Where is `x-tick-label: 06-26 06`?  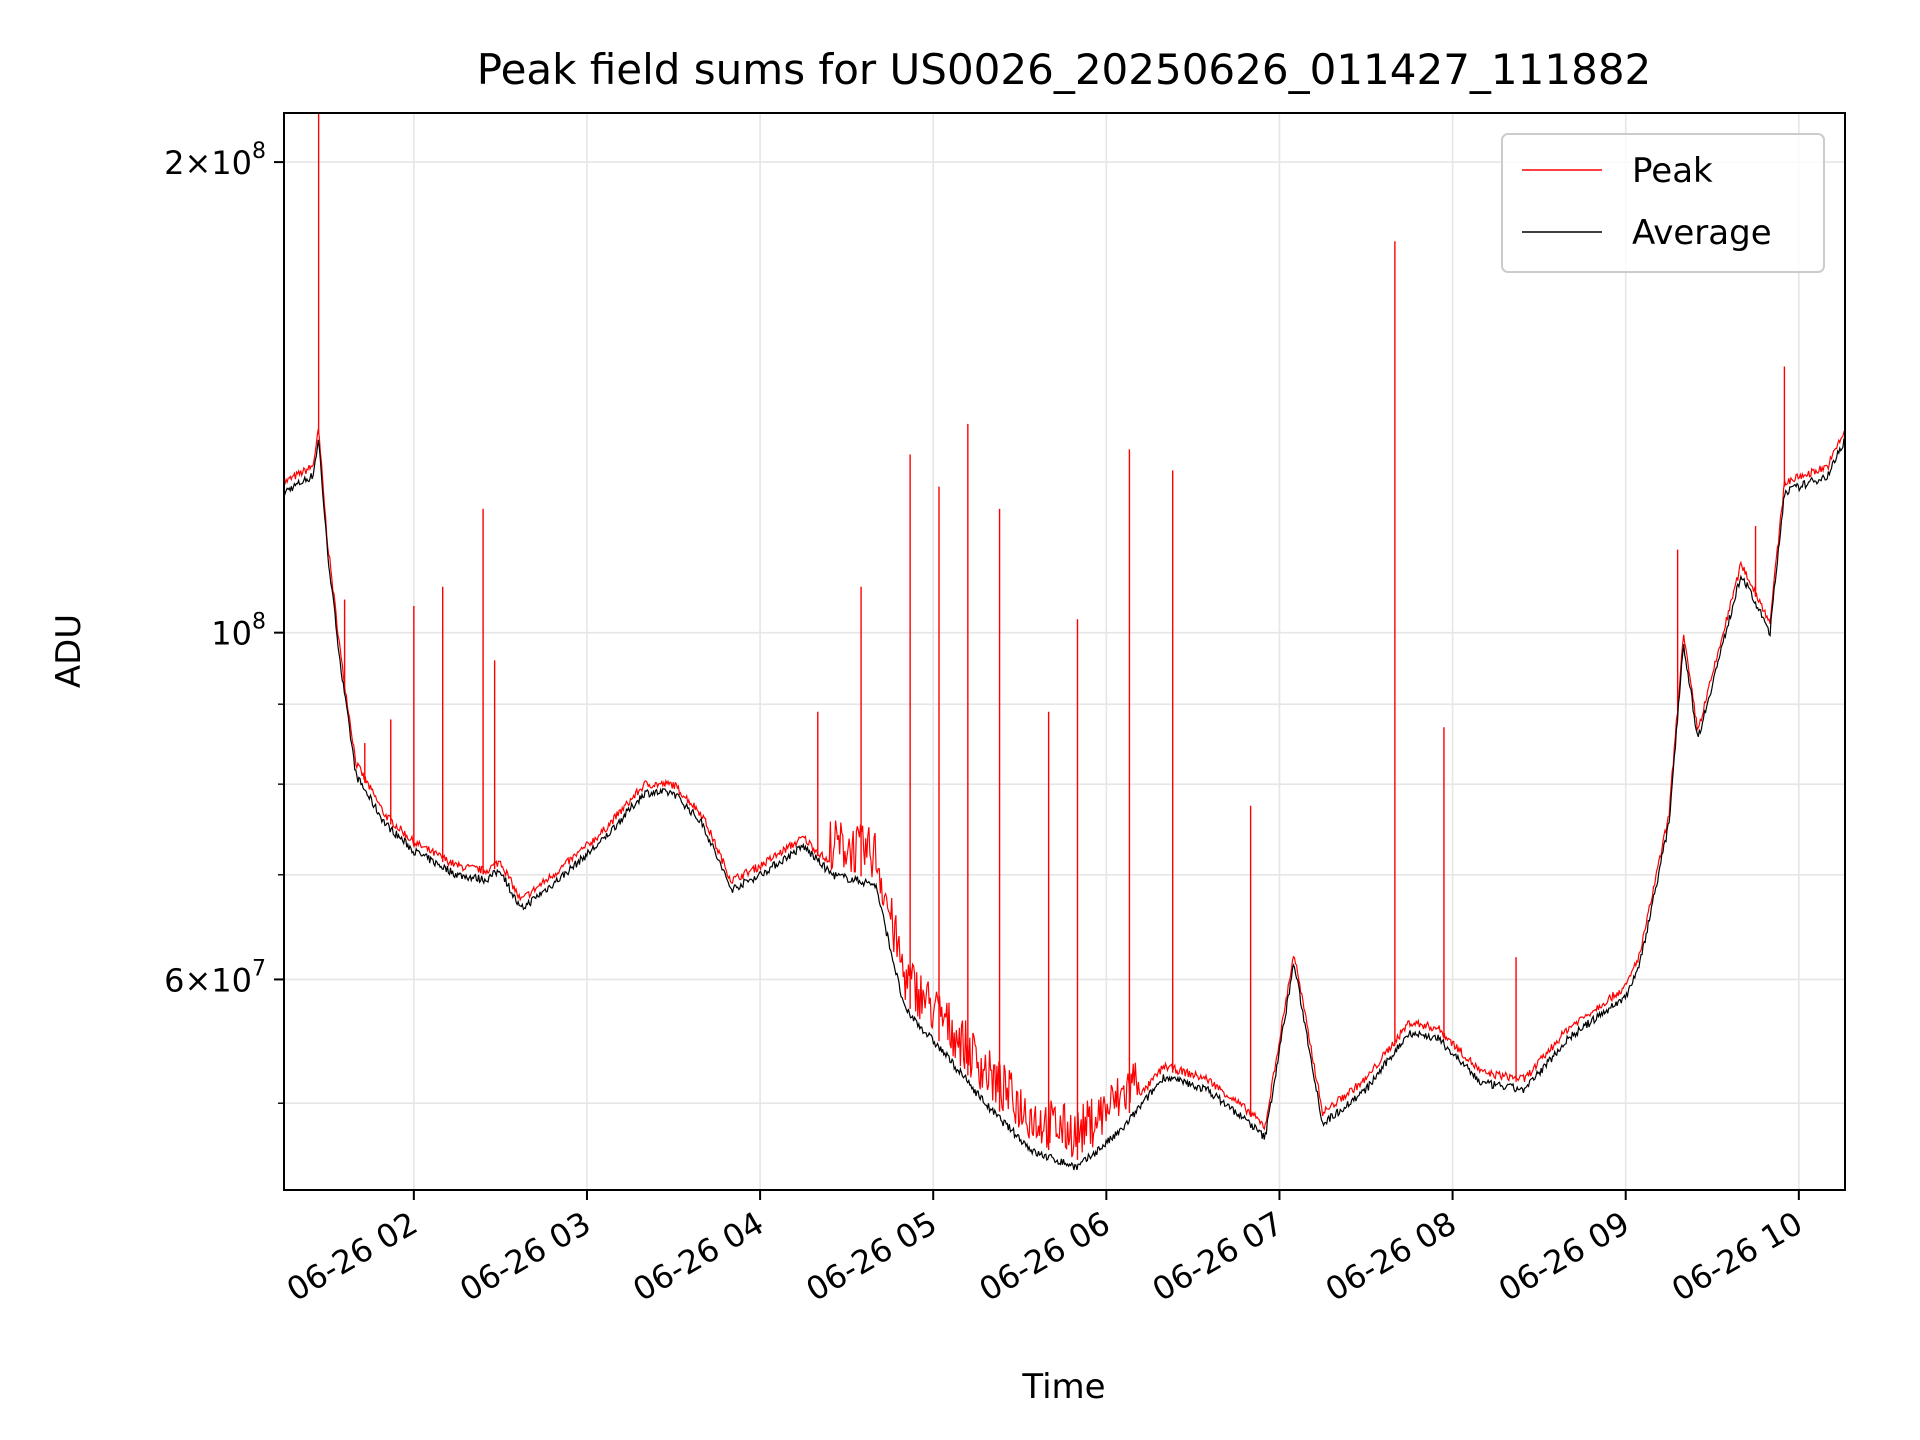
x-tick-label: 06-26 06 is located at coordinates (1045, 1256).